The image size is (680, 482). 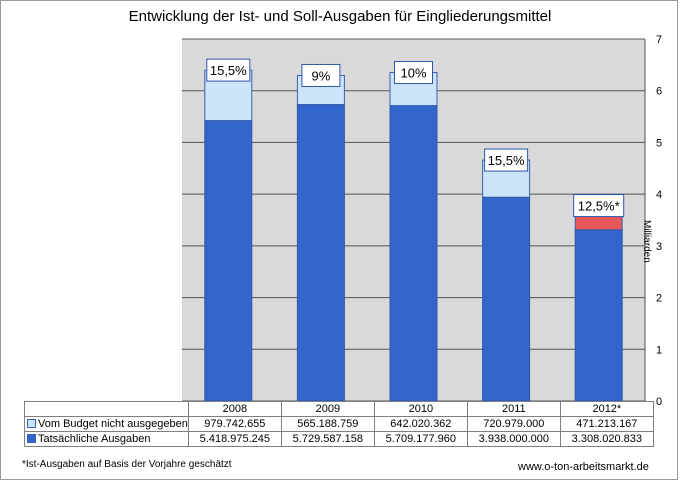 What do you see at coordinates (327, 424) in the screenshot?
I see `unspent-value-2009: 565.188.759` at bounding box center [327, 424].